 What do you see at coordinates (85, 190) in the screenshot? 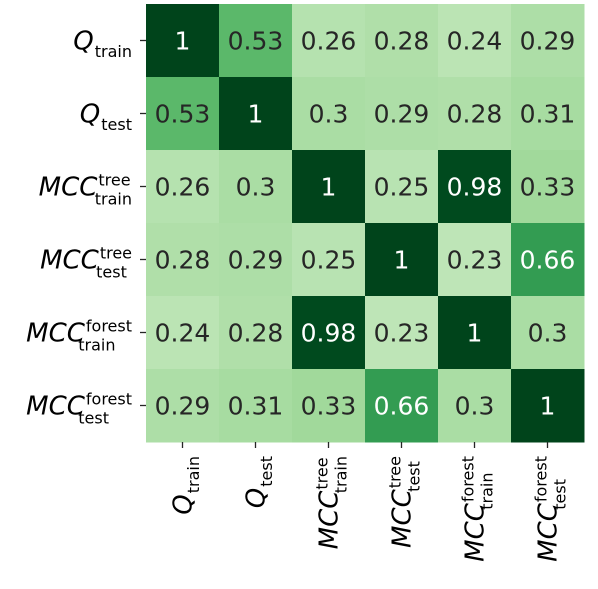
I see `y-tick-label: MCCtree train` at bounding box center [85, 190].